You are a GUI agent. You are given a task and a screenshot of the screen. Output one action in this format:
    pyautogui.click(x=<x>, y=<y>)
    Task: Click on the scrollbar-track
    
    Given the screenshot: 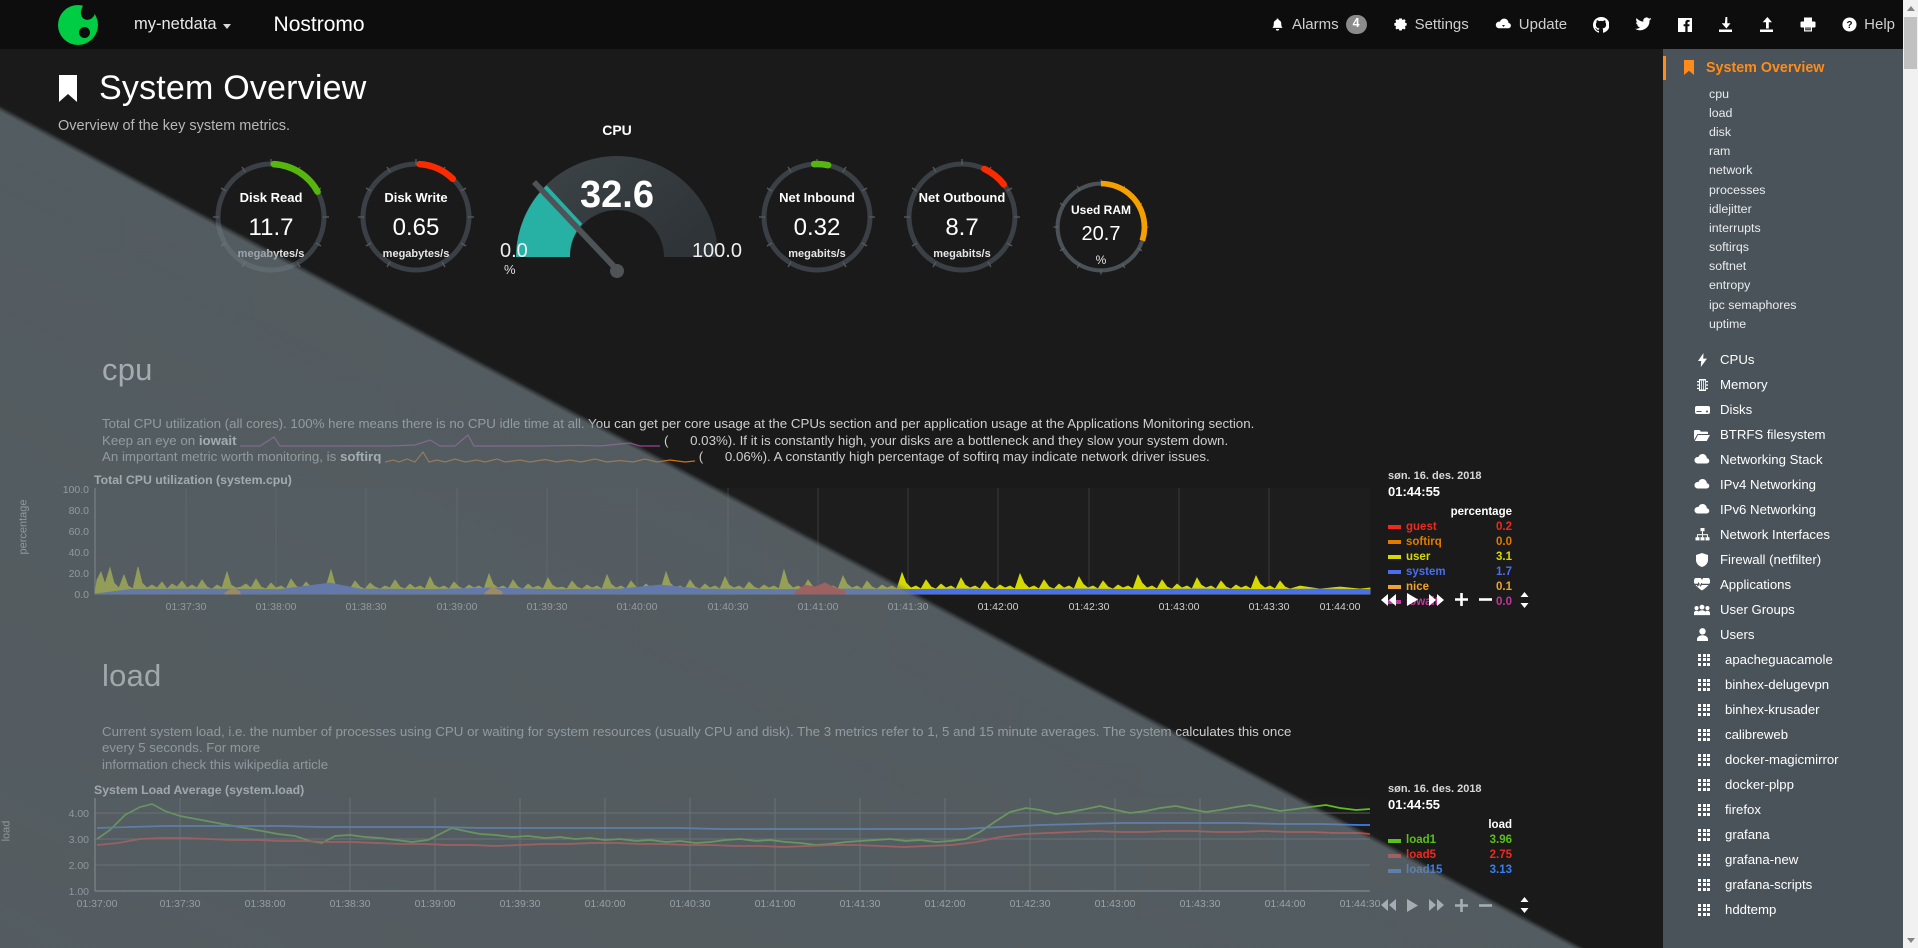 What is the action you would take?
    pyautogui.click(x=1910, y=474)
    